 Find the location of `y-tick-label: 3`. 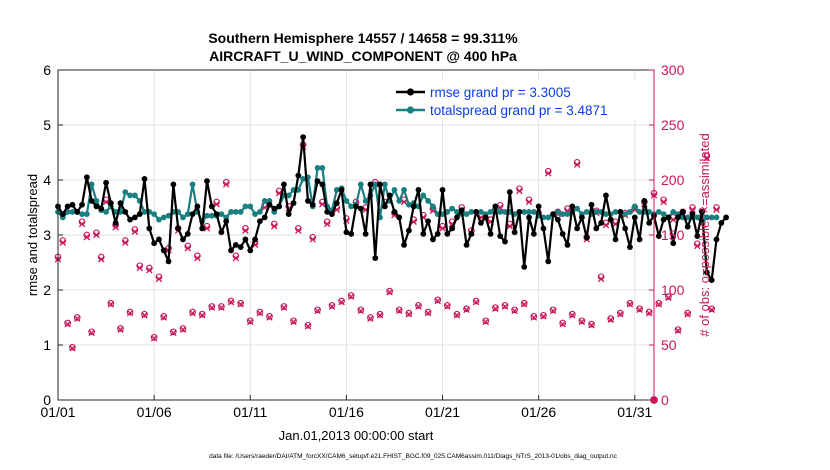

y-tick-label: 3 is located at coordinates (47, 235).